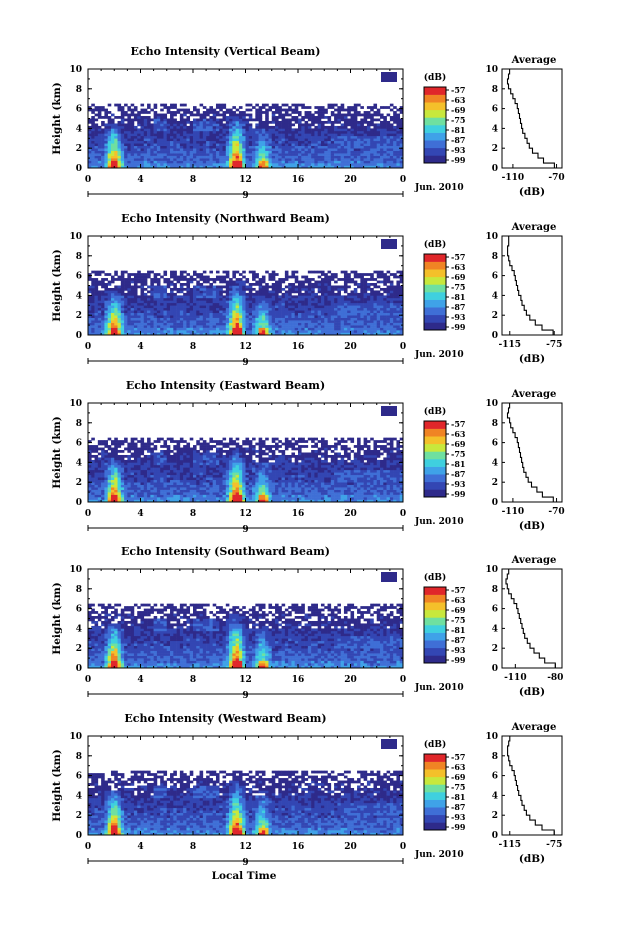  What do you see at coordinates (79, 257) in the screenshot?
I see `y-tick-label: 8` at bounding box center [79, 257].